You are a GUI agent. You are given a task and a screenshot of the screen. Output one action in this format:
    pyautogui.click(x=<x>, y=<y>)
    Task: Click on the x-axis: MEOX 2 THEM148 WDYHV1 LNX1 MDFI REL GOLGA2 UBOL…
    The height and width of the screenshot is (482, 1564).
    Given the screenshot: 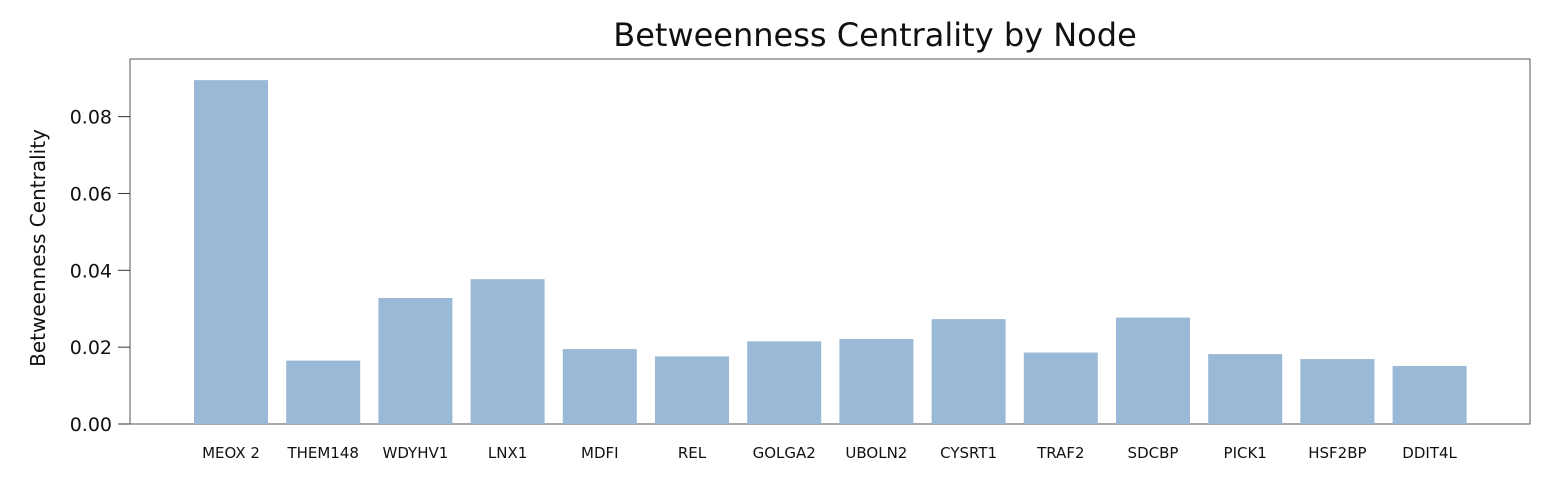 What is the action you would take?
    pyautogui.click(x=829, y=453)
    